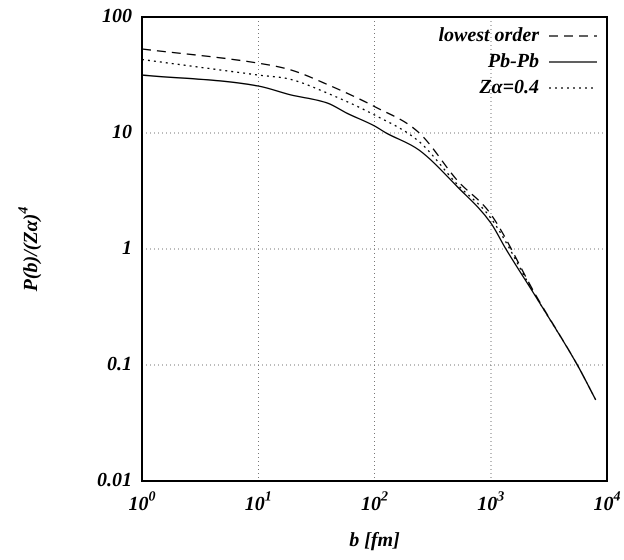 The width and height of the screenshot is (624, 560). What do you see at coordinates (374, 540) in the screenshot?
I see `x-axis-title: b [fm]` at bounding box center [374, 540].